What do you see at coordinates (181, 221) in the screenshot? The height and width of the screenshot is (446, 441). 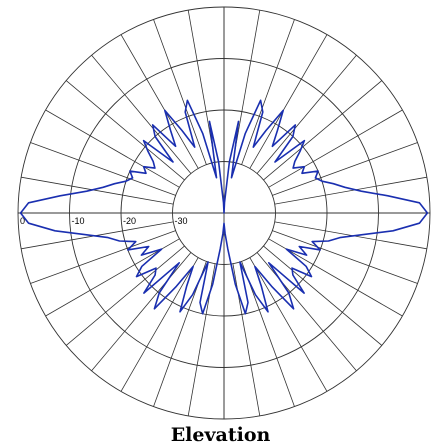 I see `tick-label: -30` at bounding box center [181, 221].